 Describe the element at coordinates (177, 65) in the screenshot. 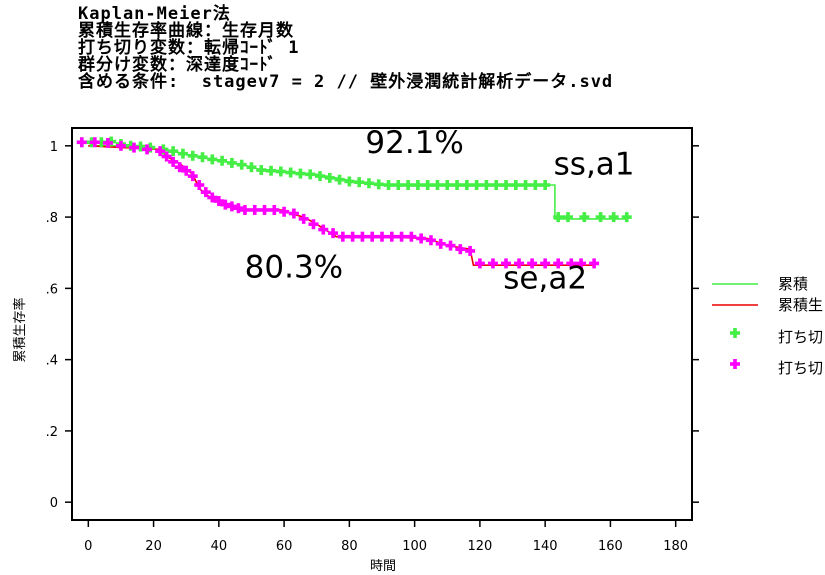

I see `group-variable: 群分け変数：深達度ｺｰﾄﾞ` at that location.